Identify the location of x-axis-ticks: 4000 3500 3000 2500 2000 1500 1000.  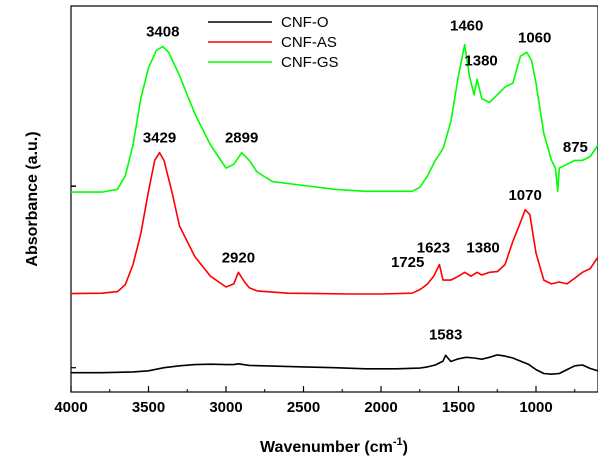
(315, 401).